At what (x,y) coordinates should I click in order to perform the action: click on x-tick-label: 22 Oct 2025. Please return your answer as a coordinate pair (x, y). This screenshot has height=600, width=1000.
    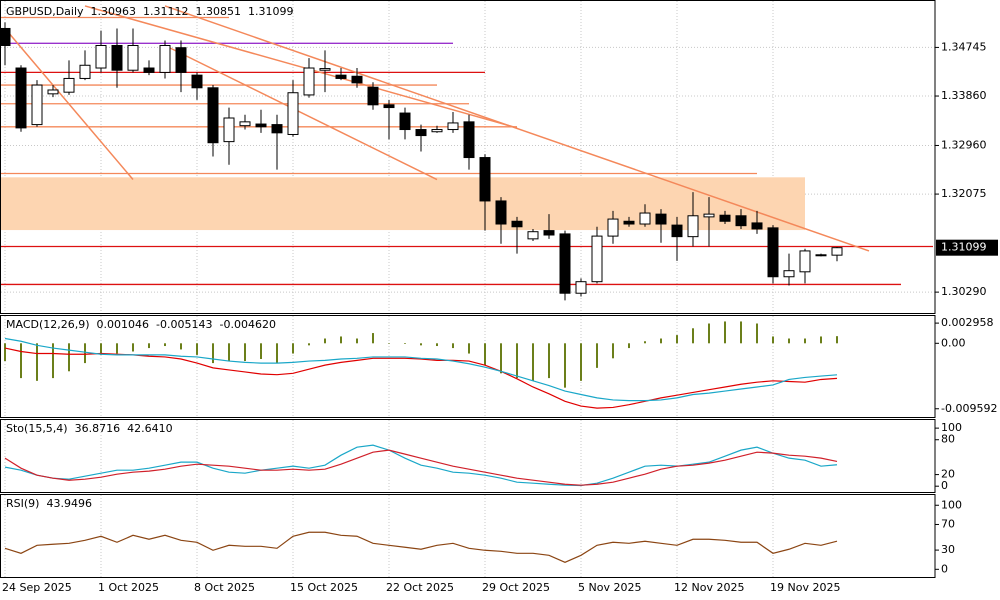
    Looking at the image, I should click on (420, 587).